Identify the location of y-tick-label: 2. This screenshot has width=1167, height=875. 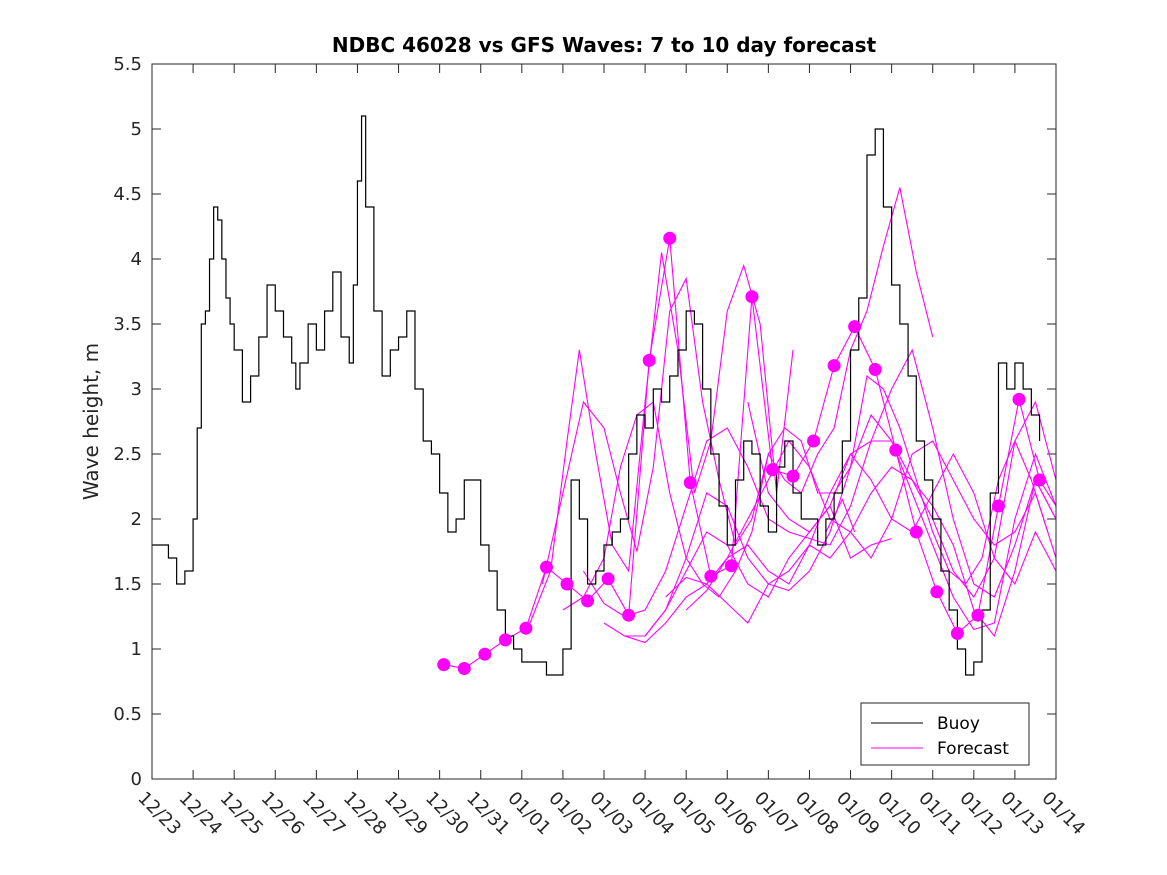
(136, 519).